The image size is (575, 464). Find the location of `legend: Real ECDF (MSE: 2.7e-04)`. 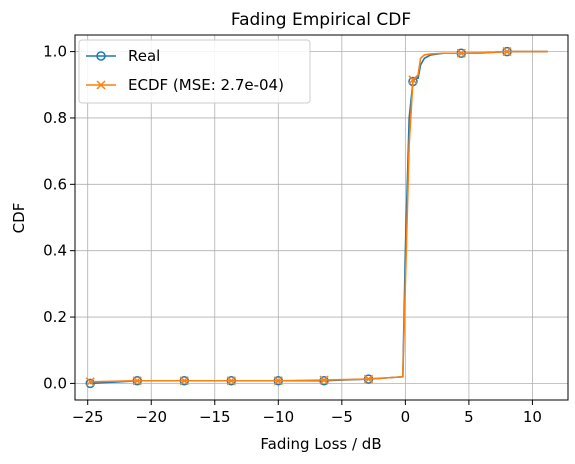

legend: Real ECDF (MSE: 2.7e-04) is located at coordinates (194, 71).